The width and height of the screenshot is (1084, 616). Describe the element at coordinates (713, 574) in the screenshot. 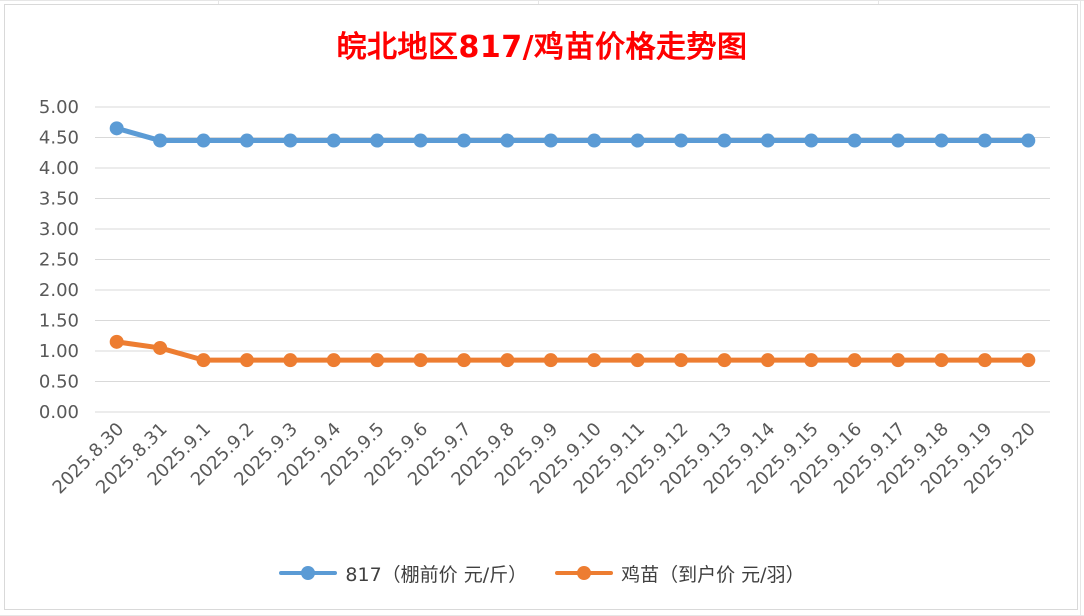

I see `legend-label-jimiao: 鸡苗（到户价 元/羽）` at that location.